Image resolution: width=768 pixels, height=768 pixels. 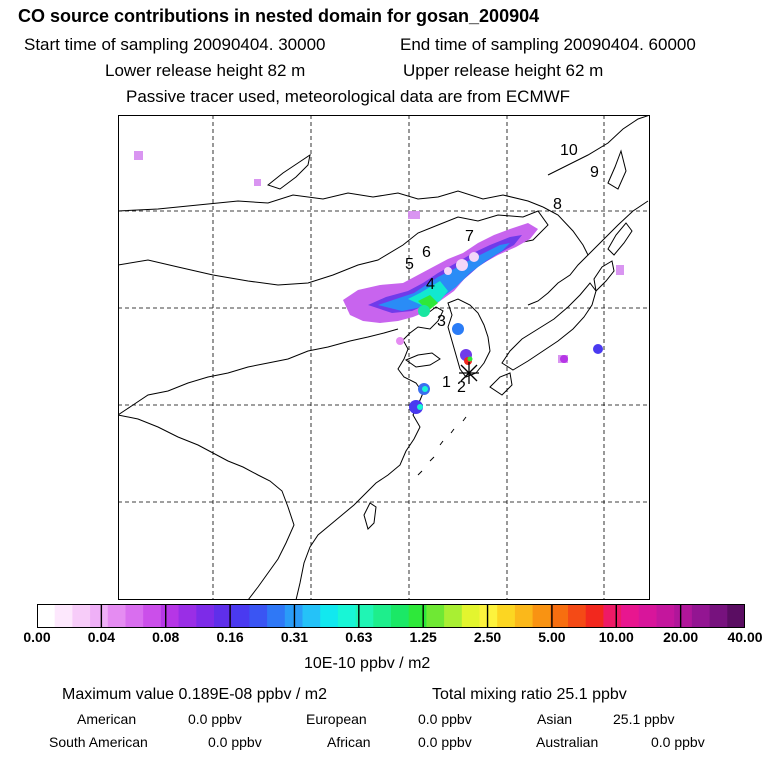 What do you see at coordinates (215, 719) in the screenshot?
I see `region-value-american: 0.0 ppbv` at bounding box center [215, 719].